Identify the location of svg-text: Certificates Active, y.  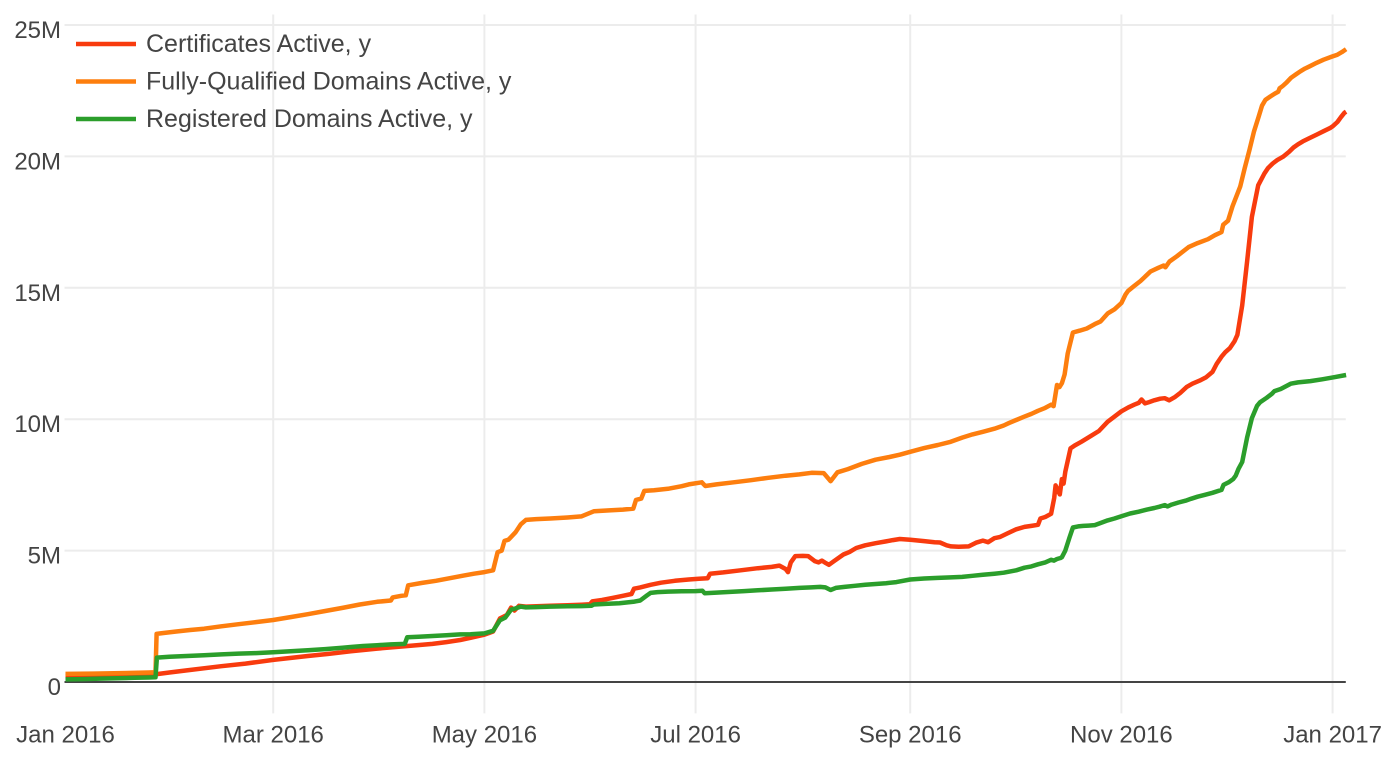
(259, 44).